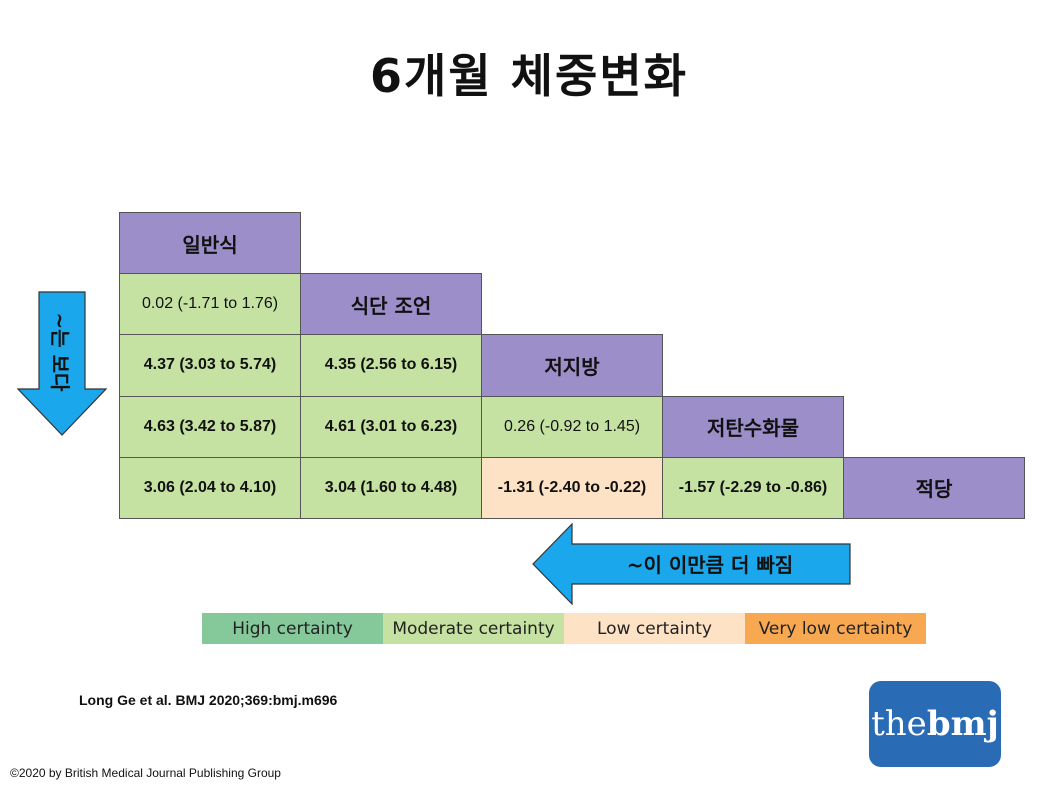  I want to click on legend-item: Very low certainty, so click(835, 628).